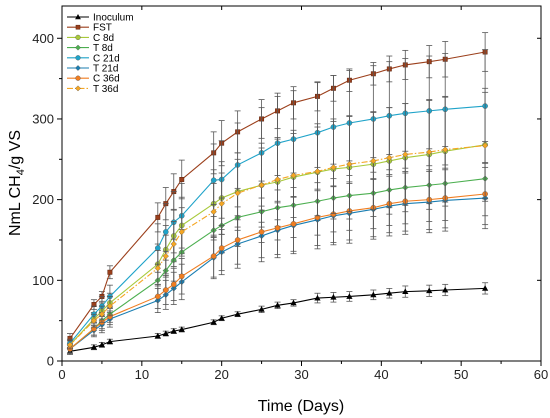 The image size is (550, 418). I want to click on x-tick-label: 40, so click(381, 374).